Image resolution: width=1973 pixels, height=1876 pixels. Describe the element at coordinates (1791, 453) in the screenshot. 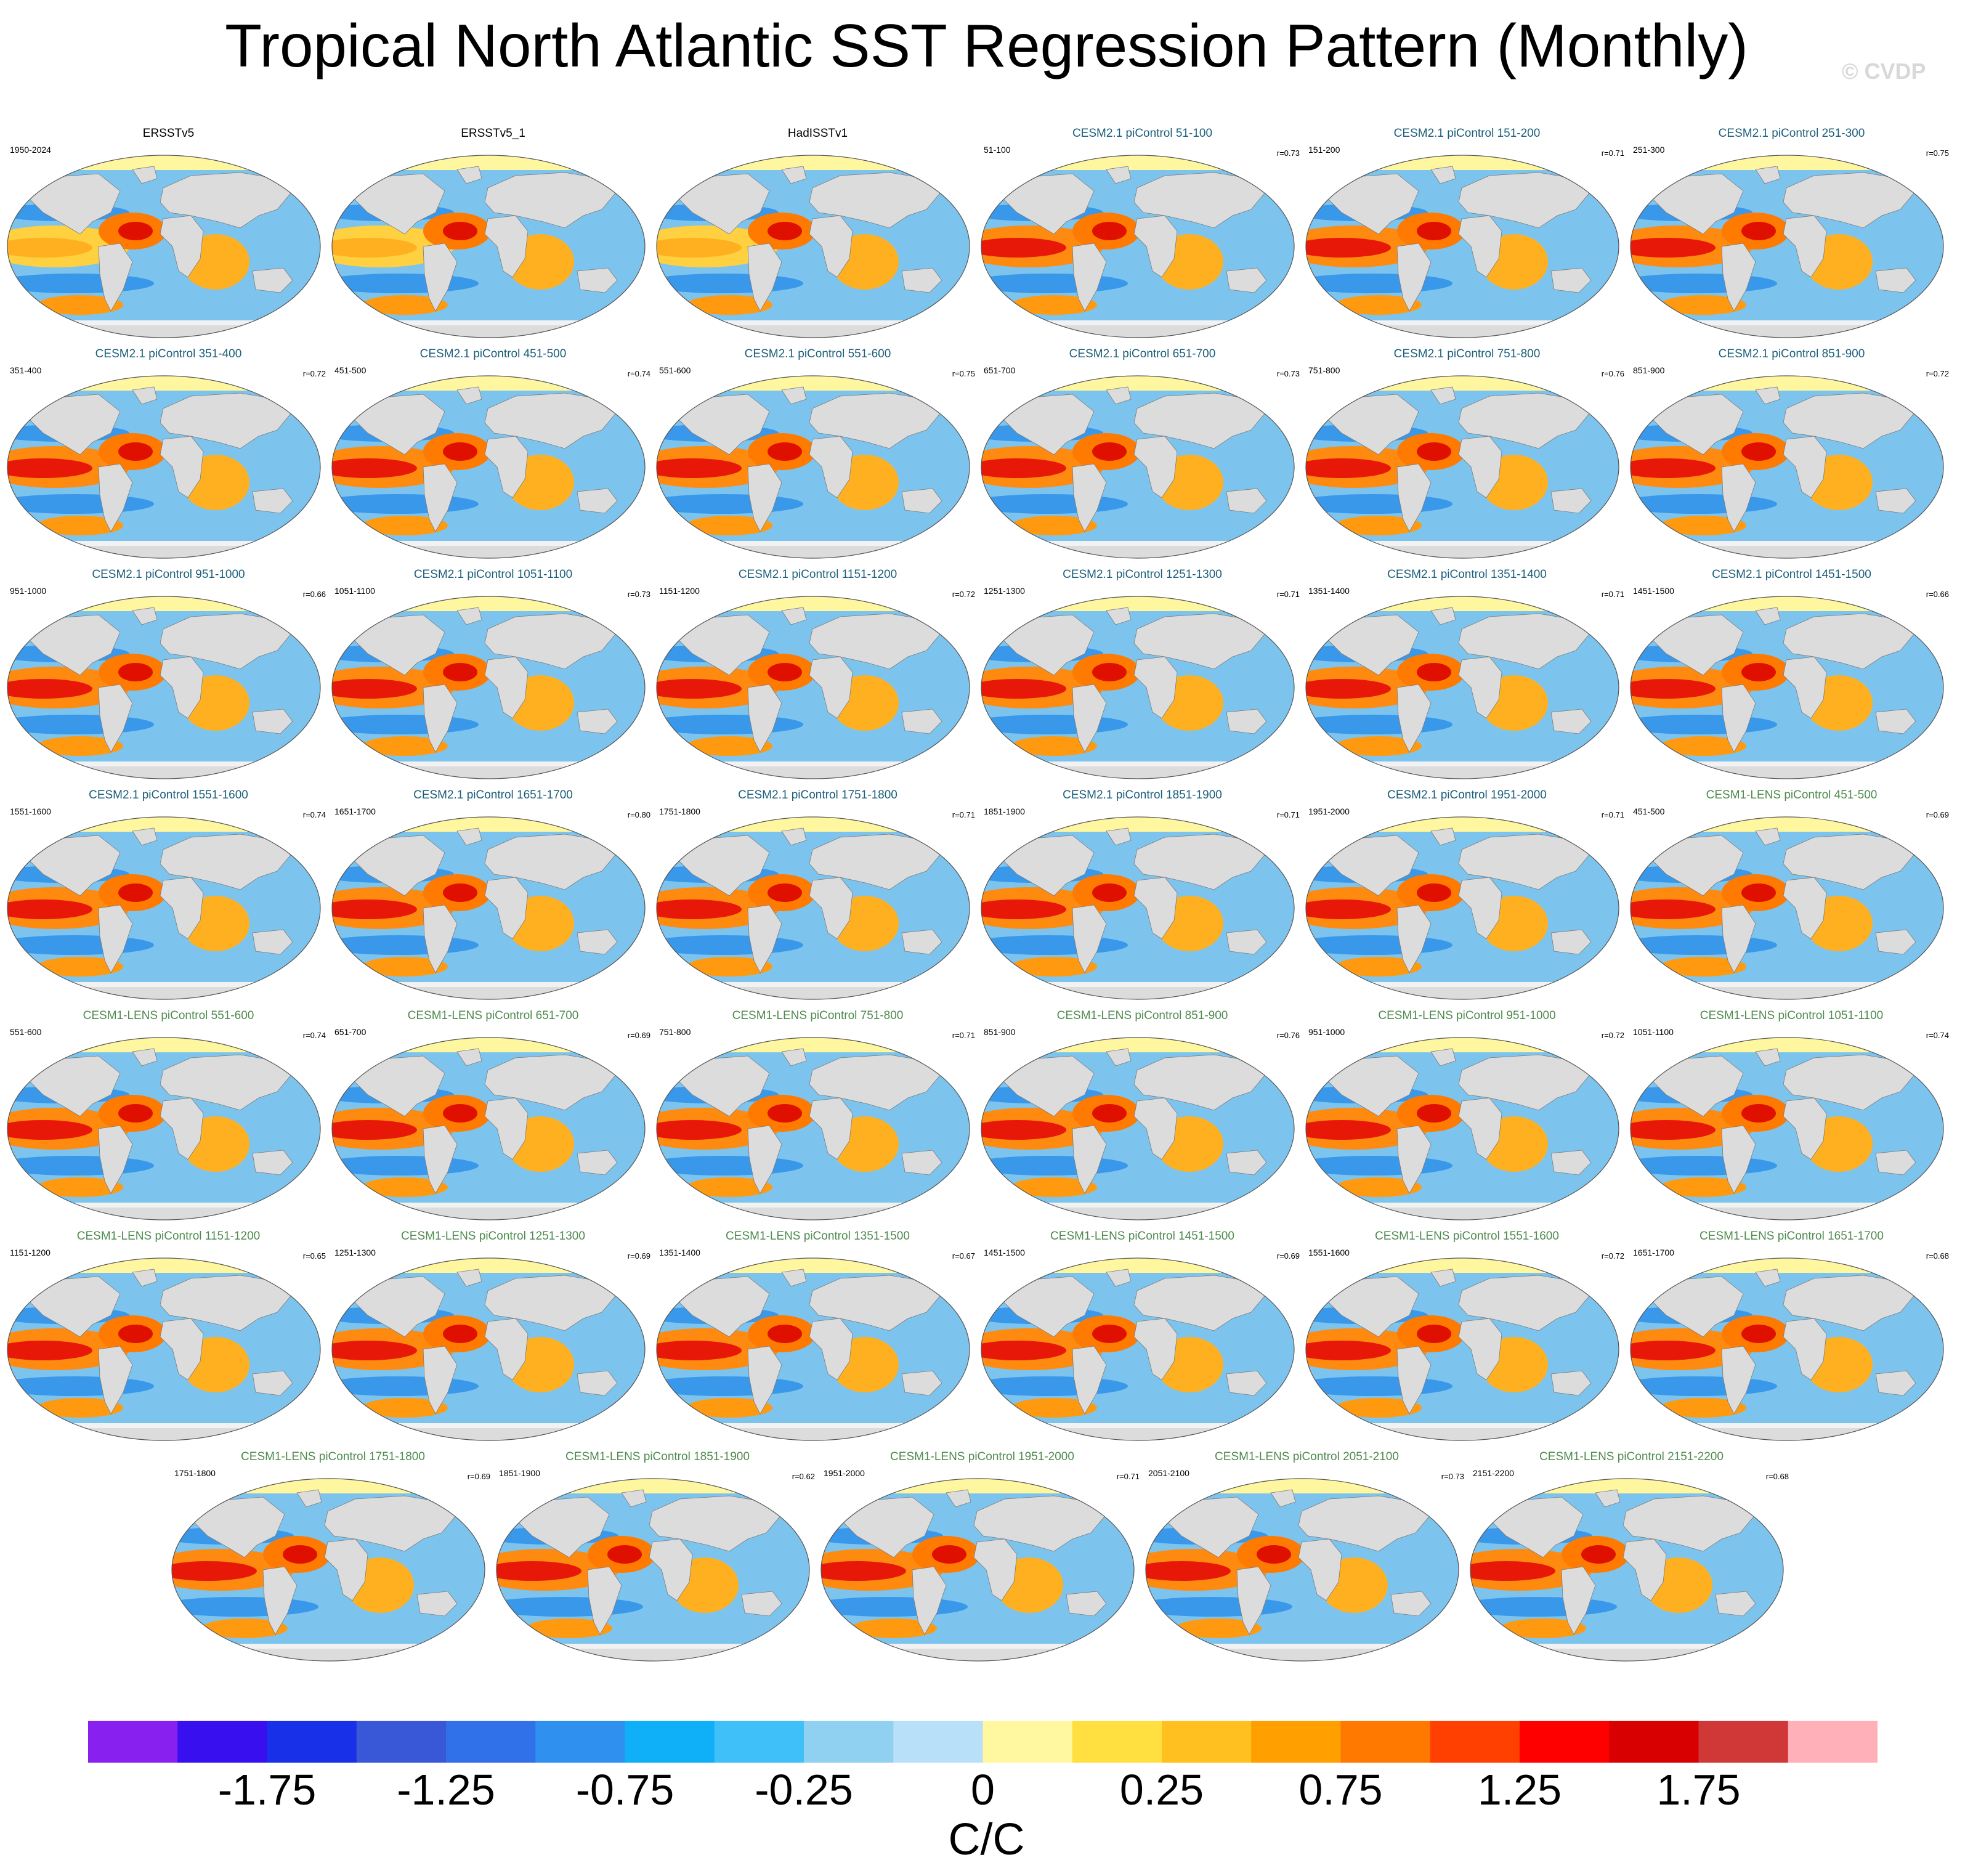

I see `map-panel: CESM2.1 piControl 851-900 851-900 r=0.72` at that location.